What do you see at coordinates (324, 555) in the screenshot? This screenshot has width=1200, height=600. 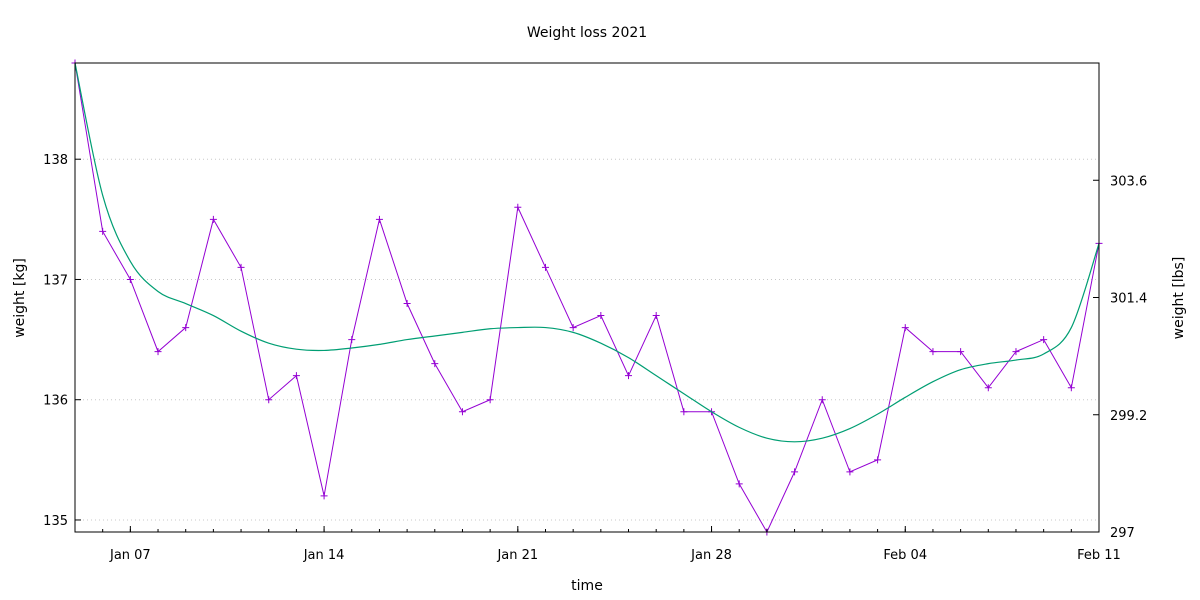 I see `x-tick-label: Jan 14` at bounding box center [324, 555].